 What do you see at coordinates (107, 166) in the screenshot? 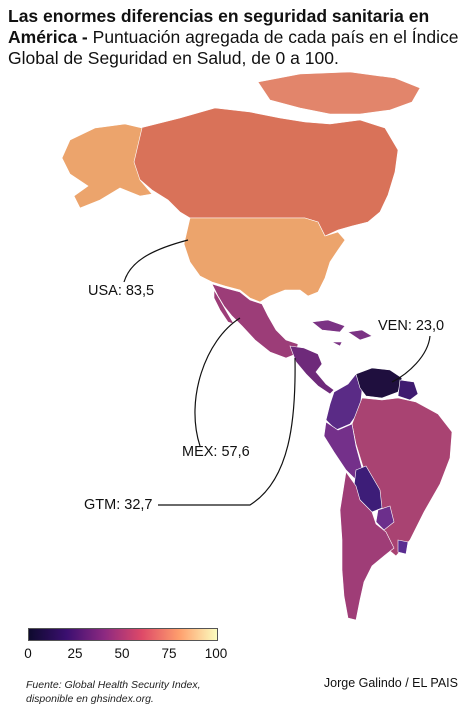
I see `alaska-region` at bounding box center [107, 166].